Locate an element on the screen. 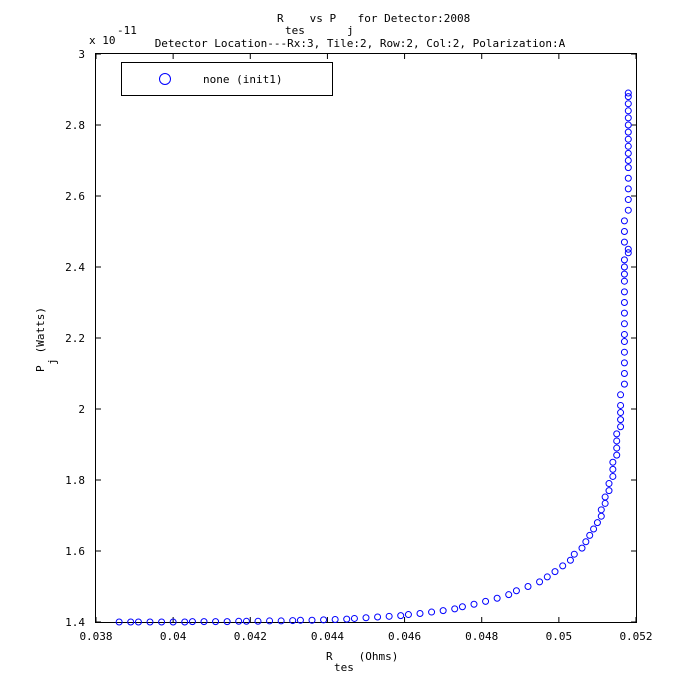 The width and height of the screenshot is (700, 700). y-axis-multiplier: x 10 -11 is located at coordinates (113, 35).